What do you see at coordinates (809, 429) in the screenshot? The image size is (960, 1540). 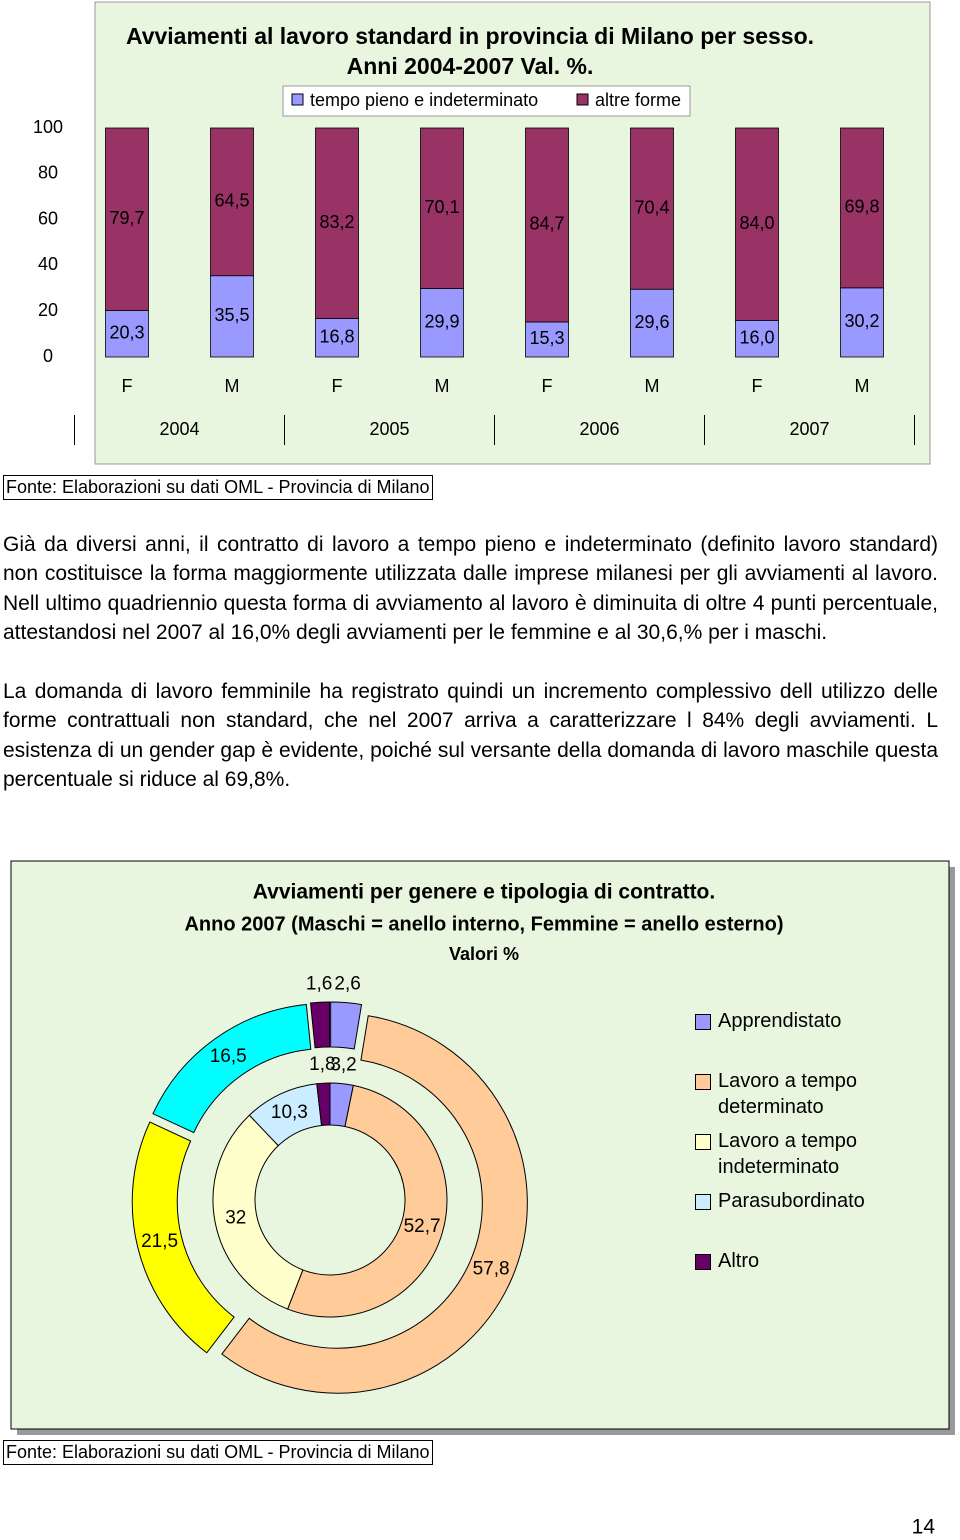 I see `group-label: 2007` at bounding box center [809, 429].